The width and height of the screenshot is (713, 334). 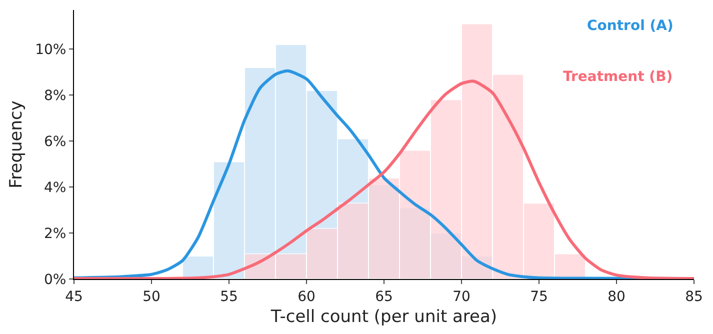 What do you see at coordinates (55, 234) in the screenshot?
I see `y-tick-label: 2%` at bounding box center [55, 234].